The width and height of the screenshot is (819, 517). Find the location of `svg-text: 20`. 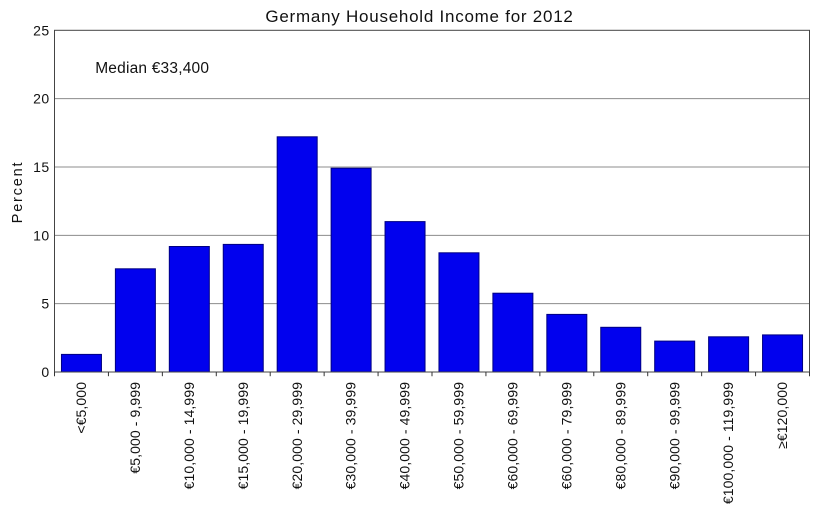

svg-text: 20 is located at coordinates (41, 99).